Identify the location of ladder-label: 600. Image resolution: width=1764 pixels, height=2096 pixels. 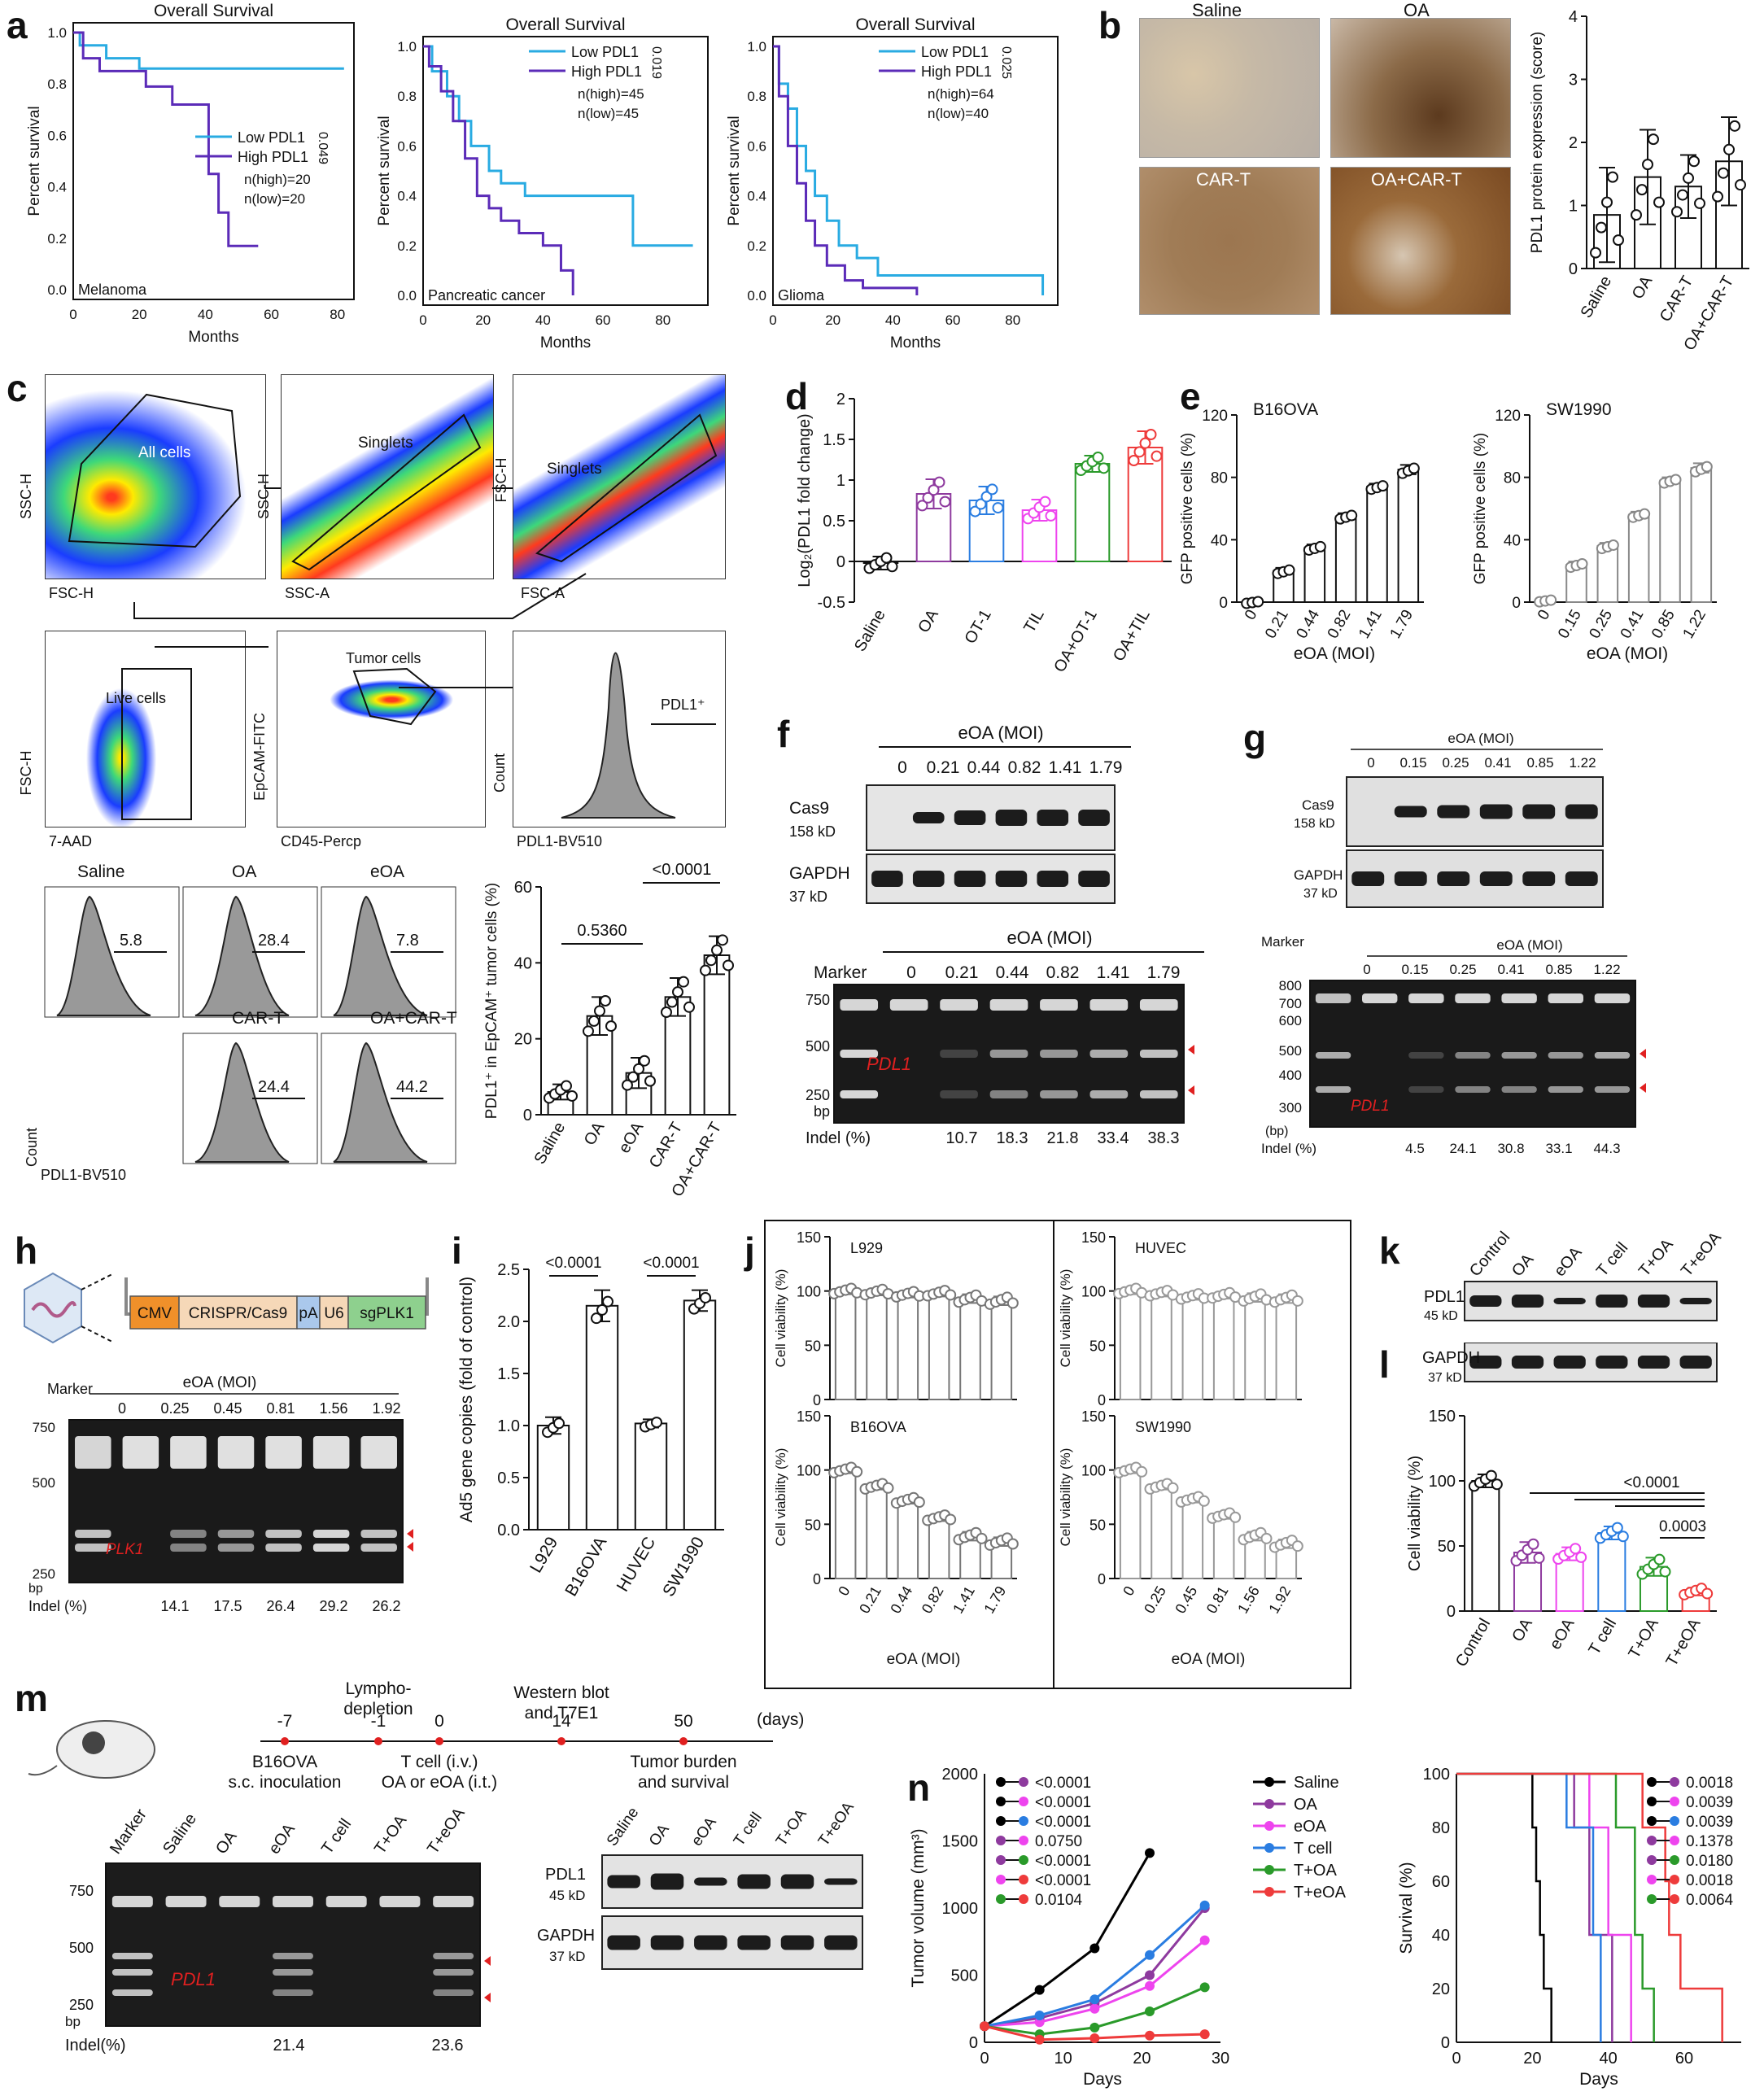
(1291, 1020).